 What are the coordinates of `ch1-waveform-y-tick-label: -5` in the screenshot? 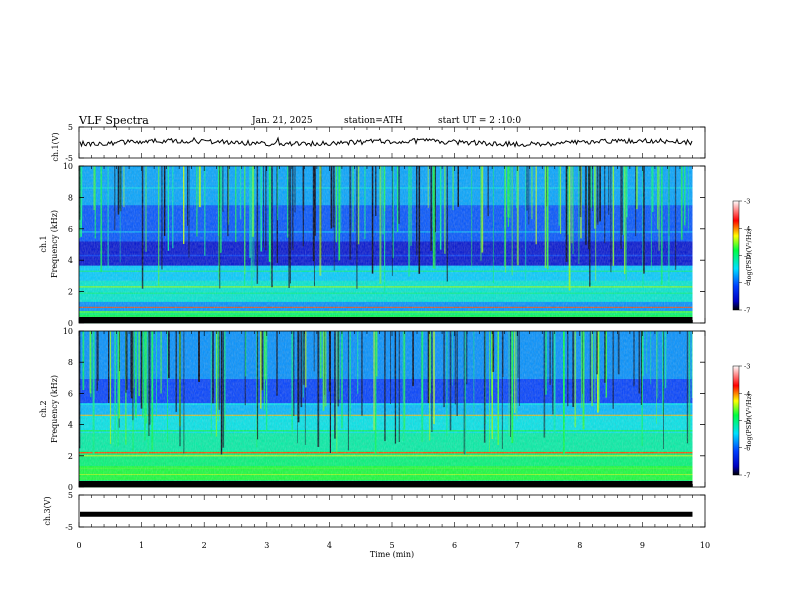 It's located at (69, 158).